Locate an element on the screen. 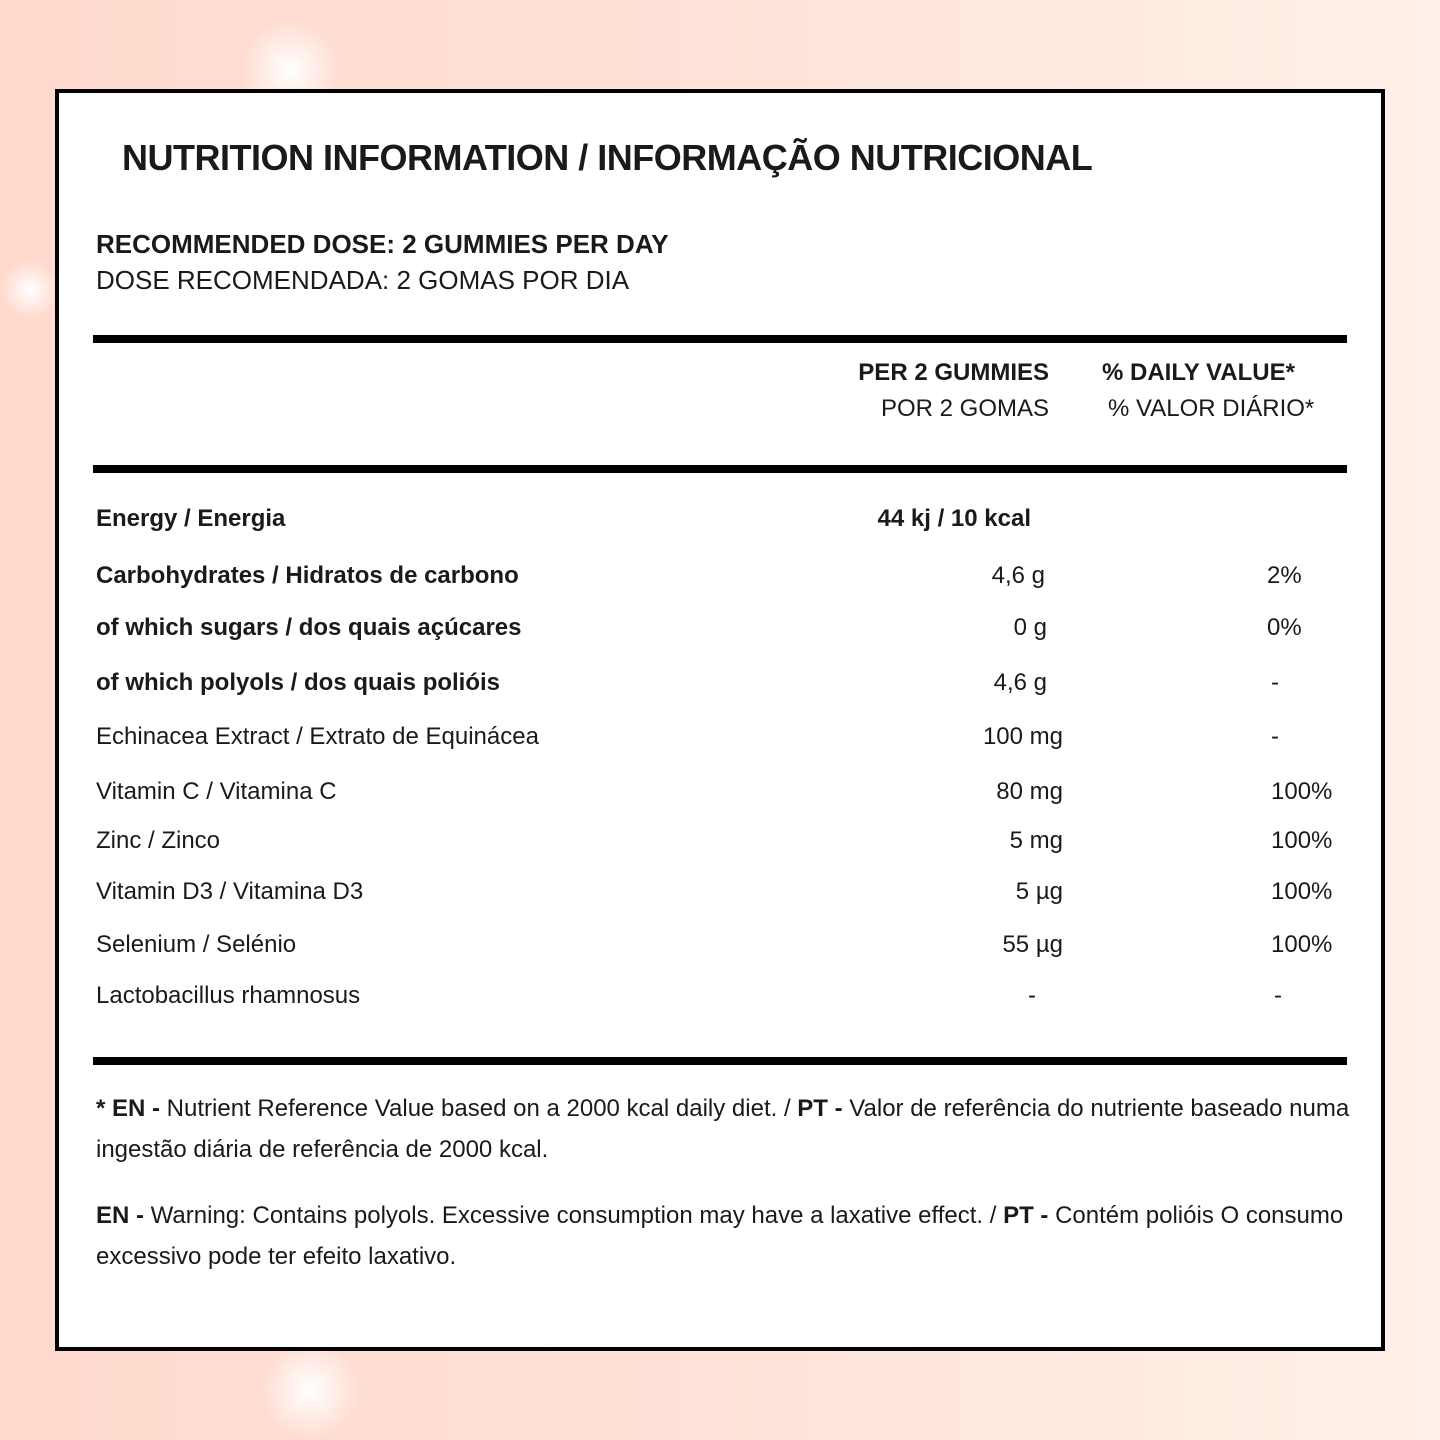 The width and height of the screenshot is (1440, 1440). nutrient-value: 0 g is located at coordinates (1030, 627).